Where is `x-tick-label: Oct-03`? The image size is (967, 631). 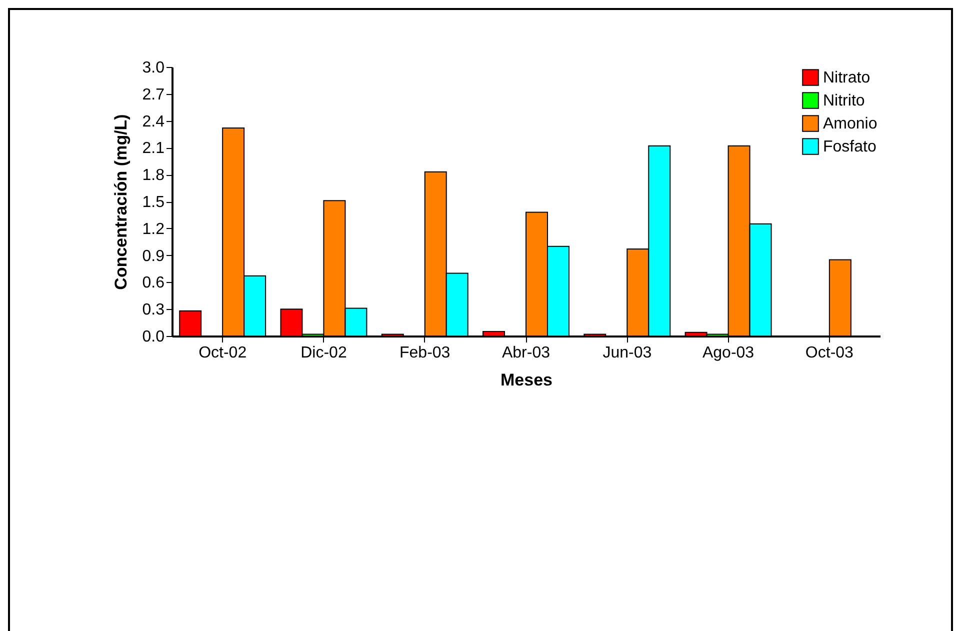 x-tick-label: Oct-03 is located at coordinates (829, 353).